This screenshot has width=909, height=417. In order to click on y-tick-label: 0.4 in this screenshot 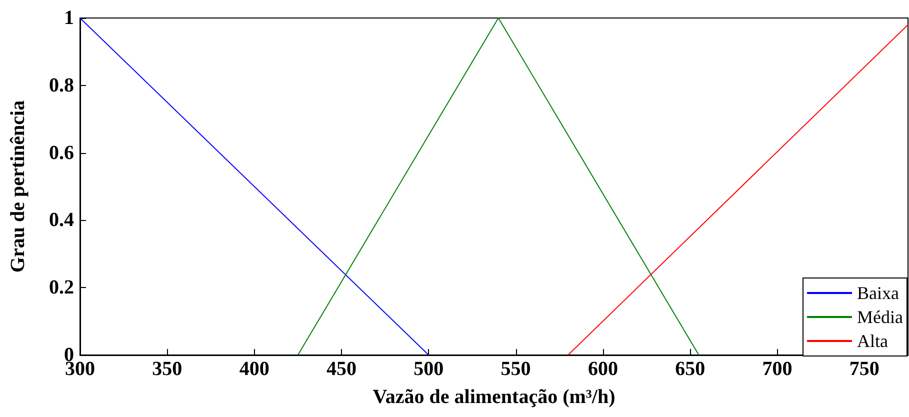, I will do `click(61, 220)`.